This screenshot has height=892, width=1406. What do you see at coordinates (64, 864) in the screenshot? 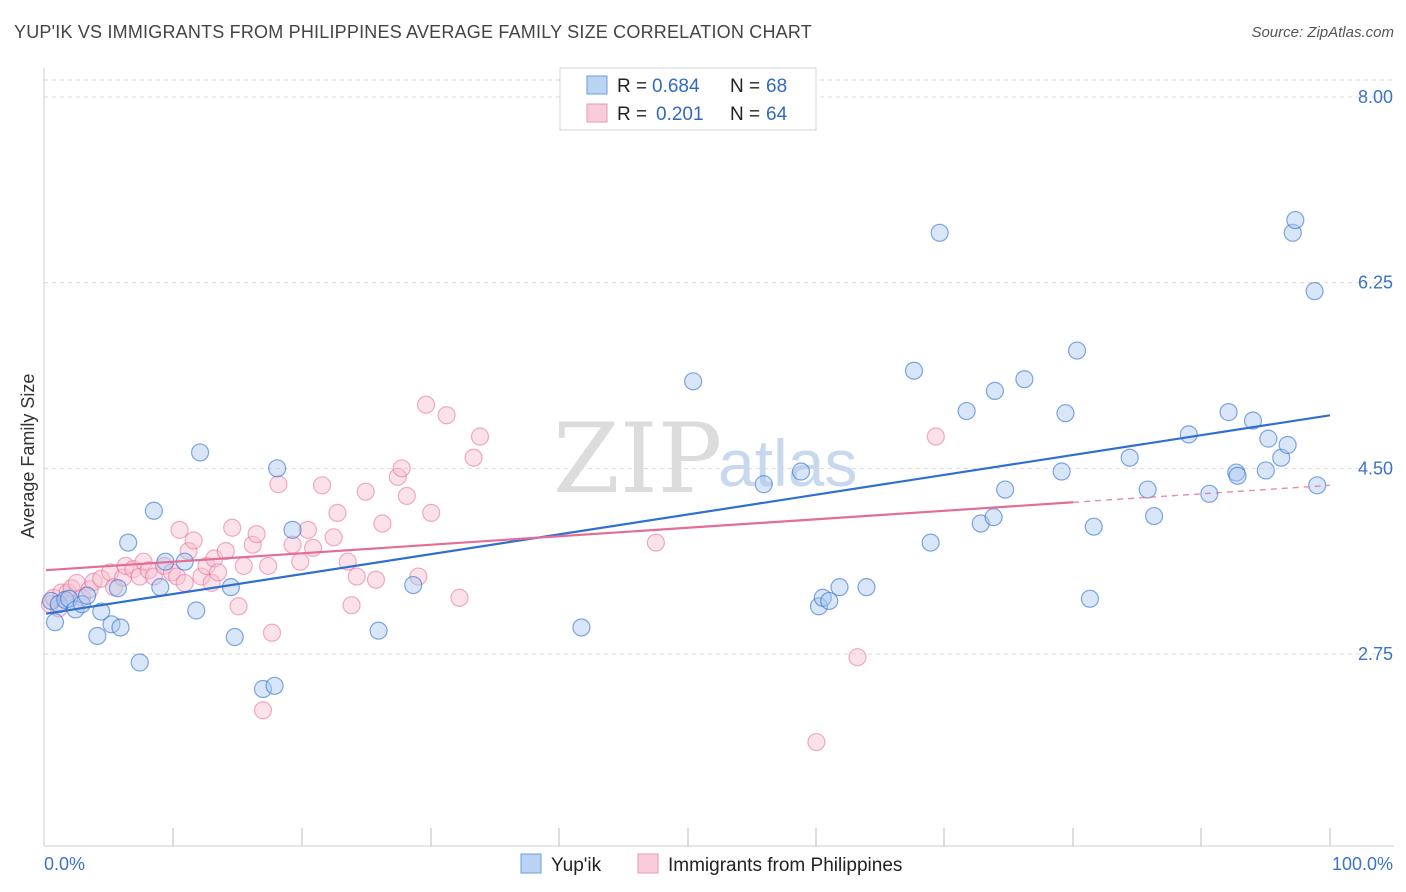
I see `x-tick-label: 0.0%` at bounding box center [64, 864].